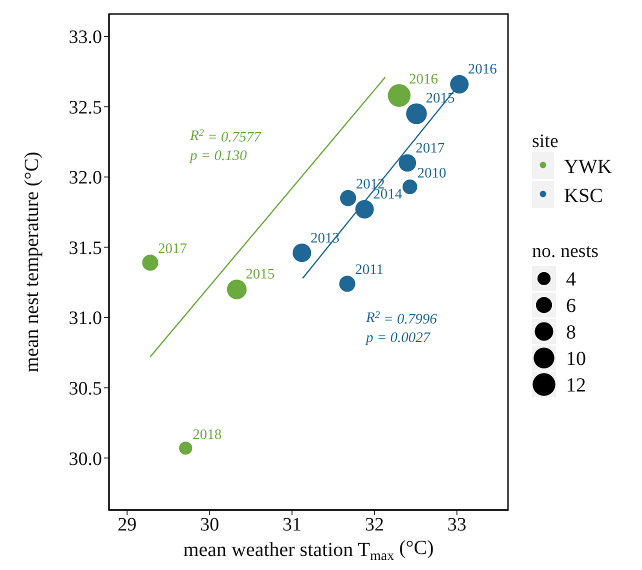 The height and width of the screenshot is (570, 642). Describe the element at coordinates (398, 338) in the screenshot. I see `annotation: p = 0.0027` at that location.